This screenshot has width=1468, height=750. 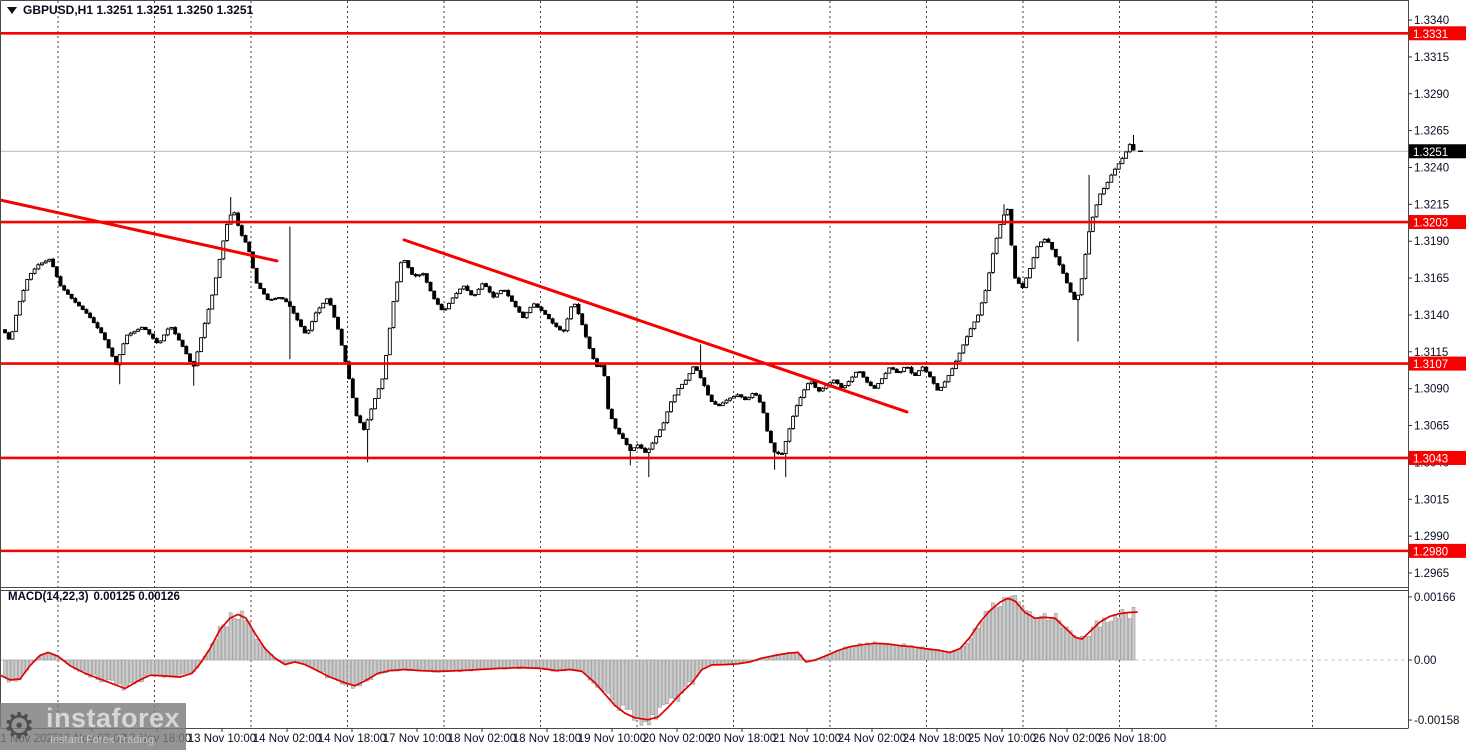 I want to click on time-tick-label: 24 Nov 02:00, so click(x=872, y=739).